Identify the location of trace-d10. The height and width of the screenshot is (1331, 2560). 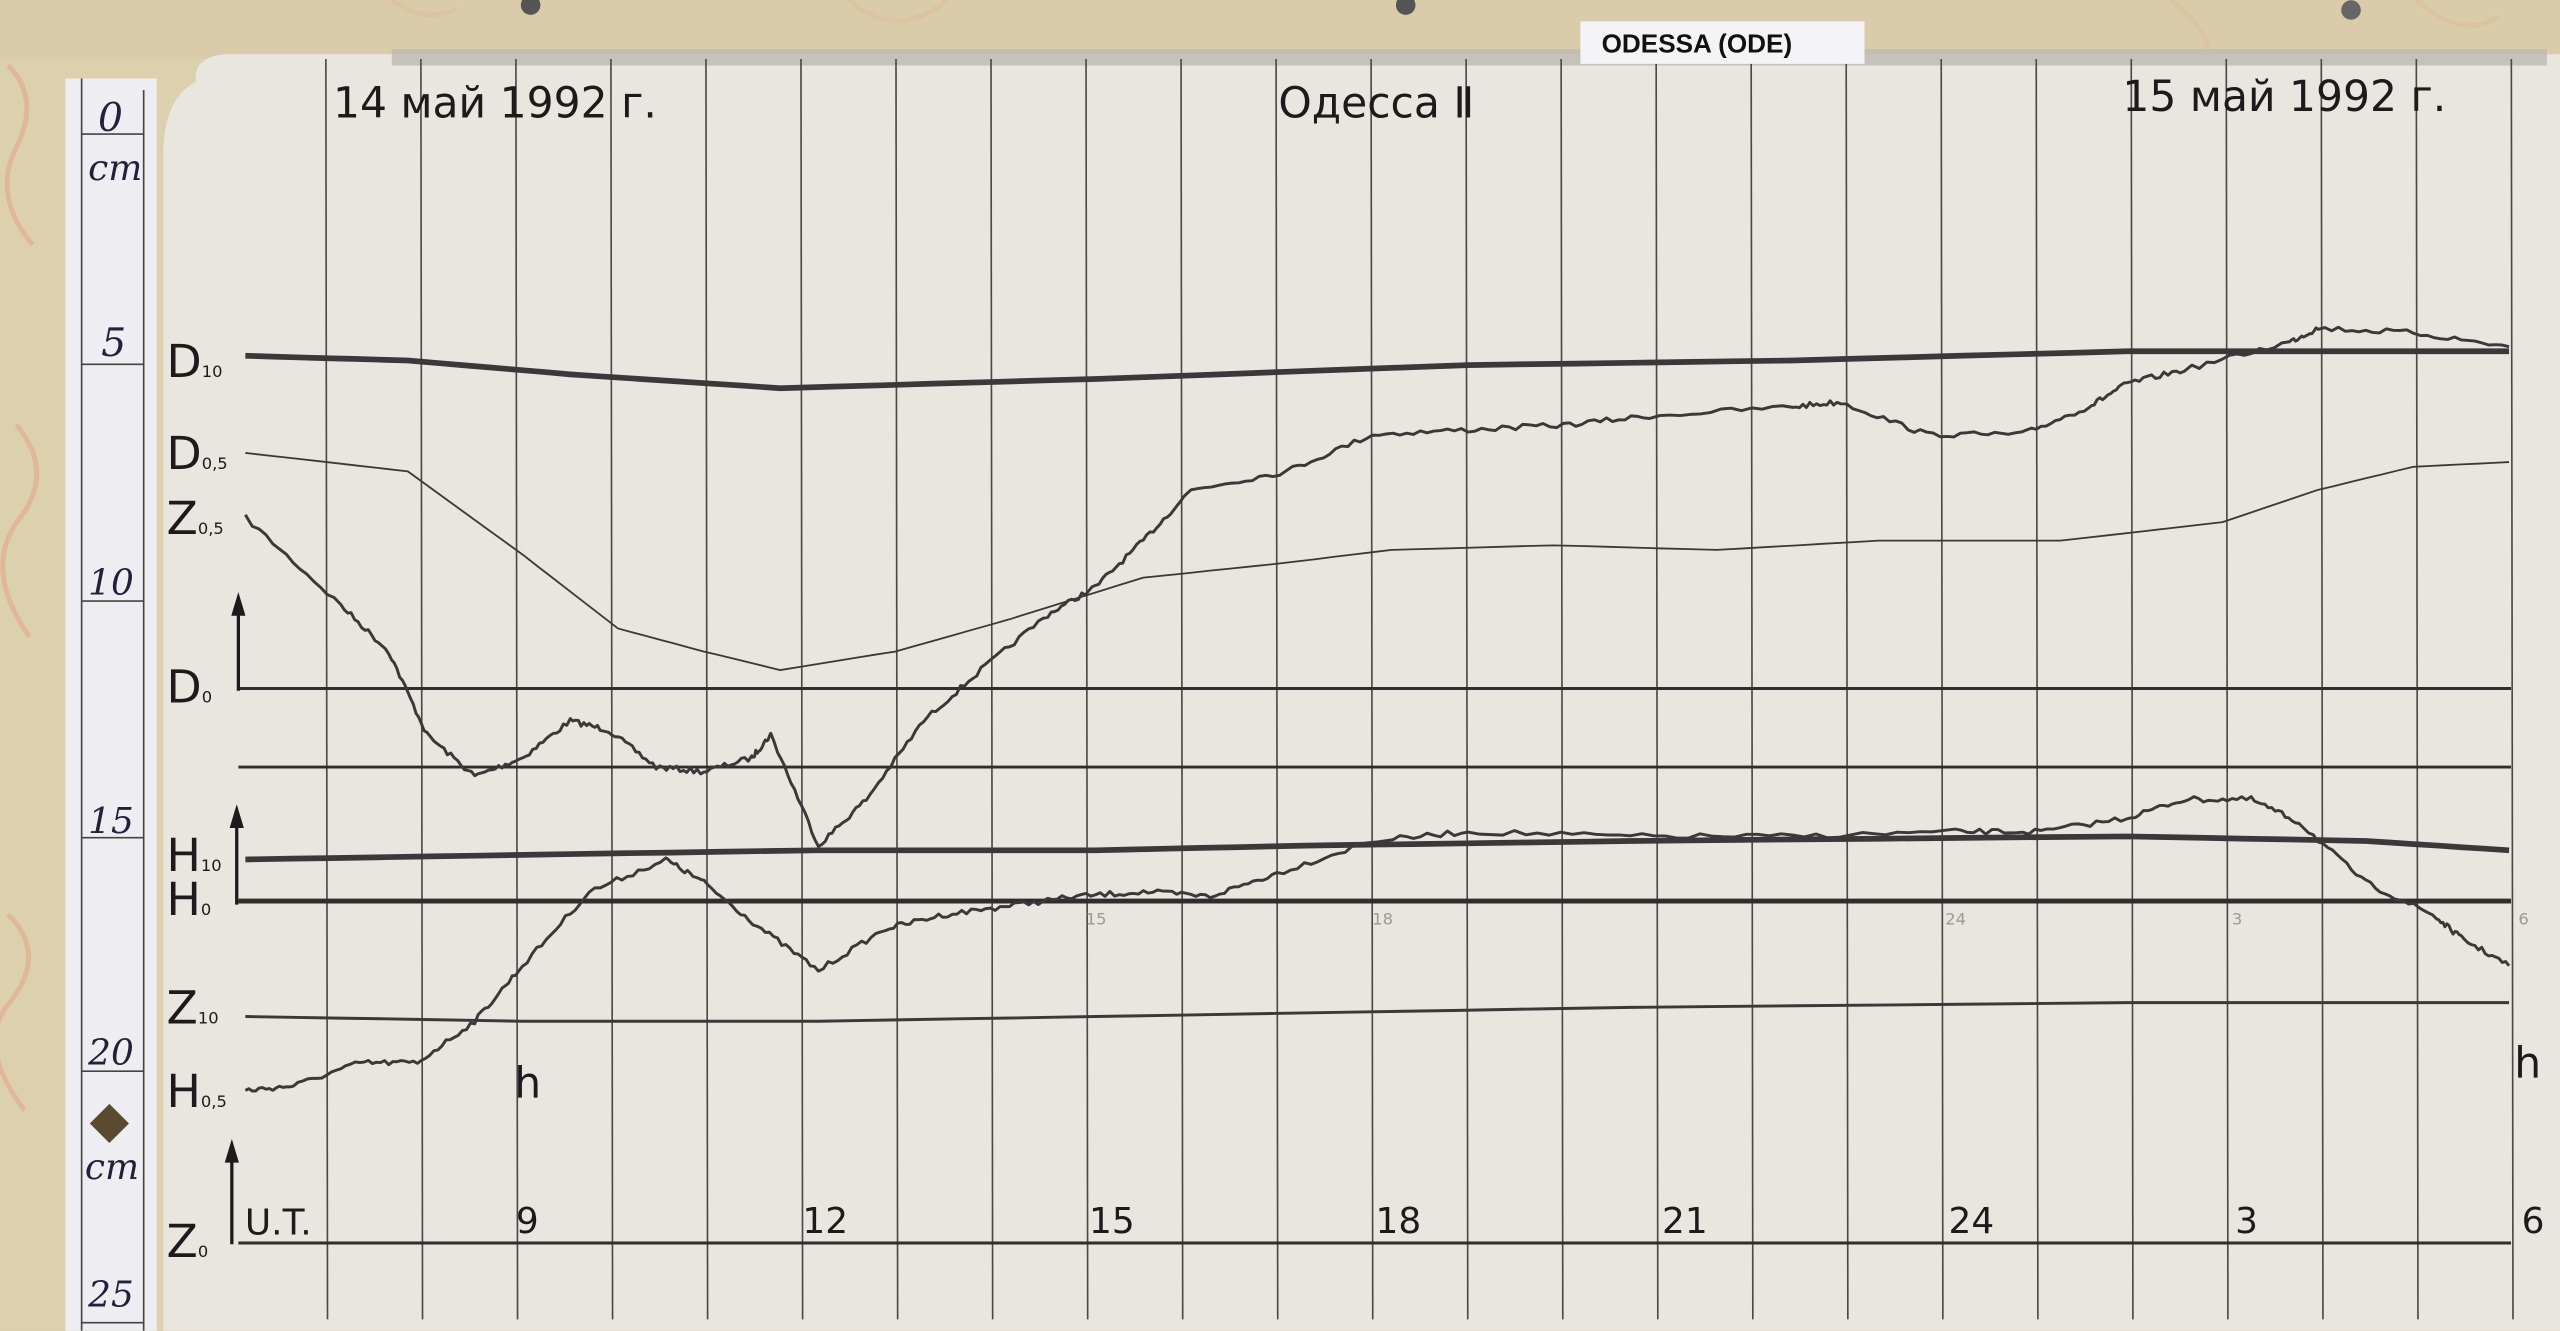
(1377, 370).